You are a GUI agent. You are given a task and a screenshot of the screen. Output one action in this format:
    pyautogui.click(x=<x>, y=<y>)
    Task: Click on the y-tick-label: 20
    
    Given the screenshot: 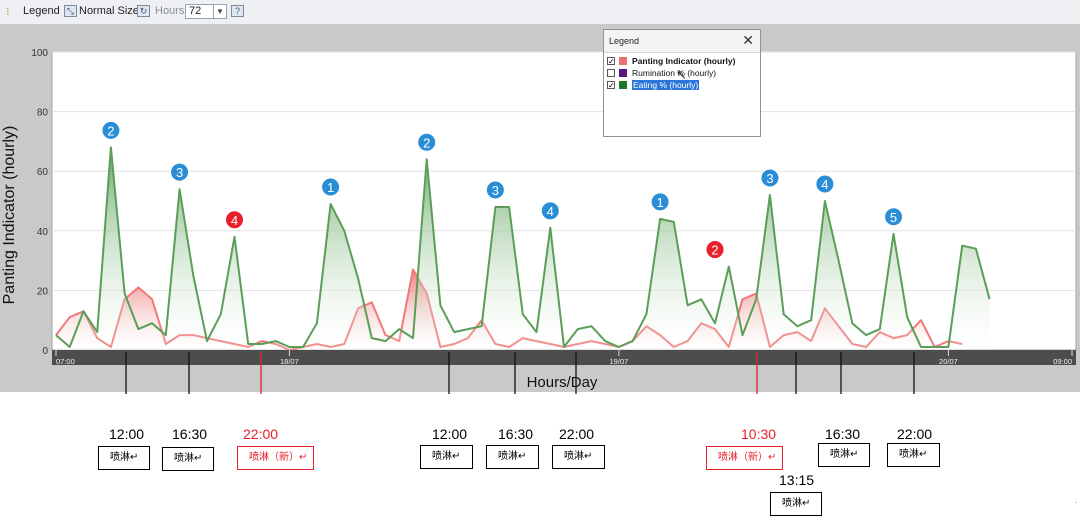 What is the action you would take?
    pyautogui.click(x=43, y=291)
    